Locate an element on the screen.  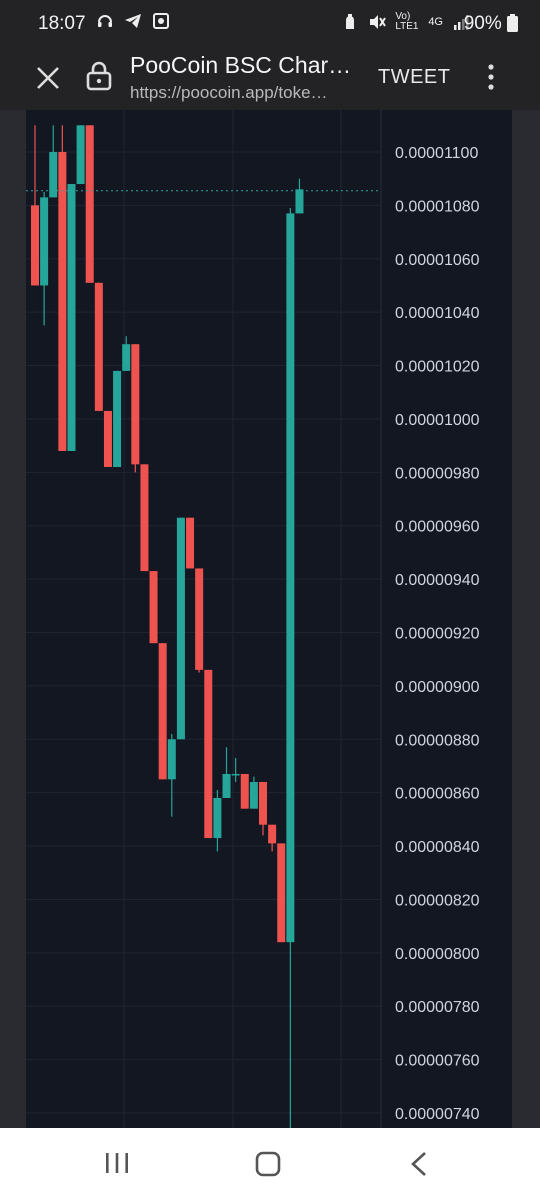
y-axis-label: 0.00000880 is located at coordinates (437, 740).